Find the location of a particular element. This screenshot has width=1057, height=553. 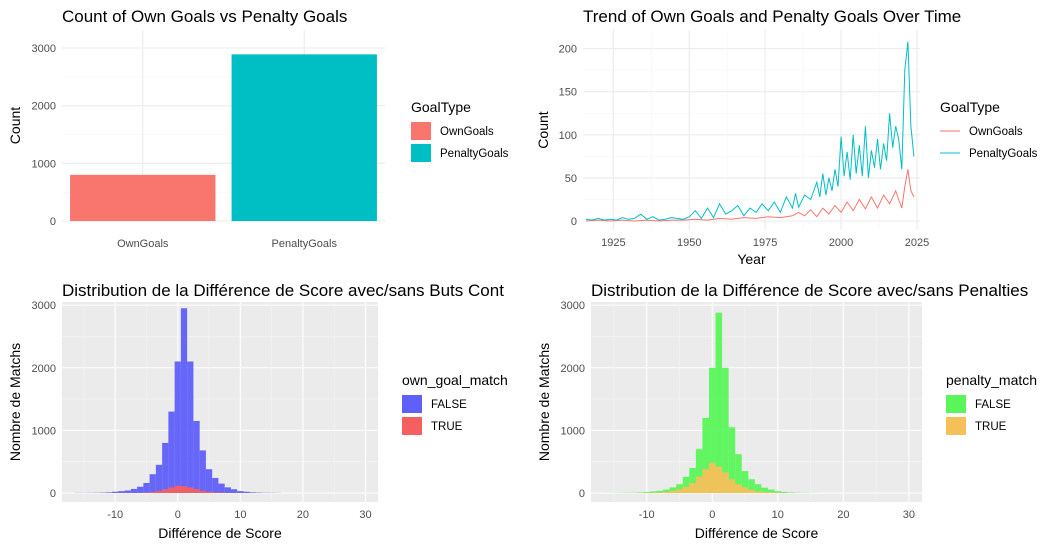

plot-background is located at coordinates (220, 402).